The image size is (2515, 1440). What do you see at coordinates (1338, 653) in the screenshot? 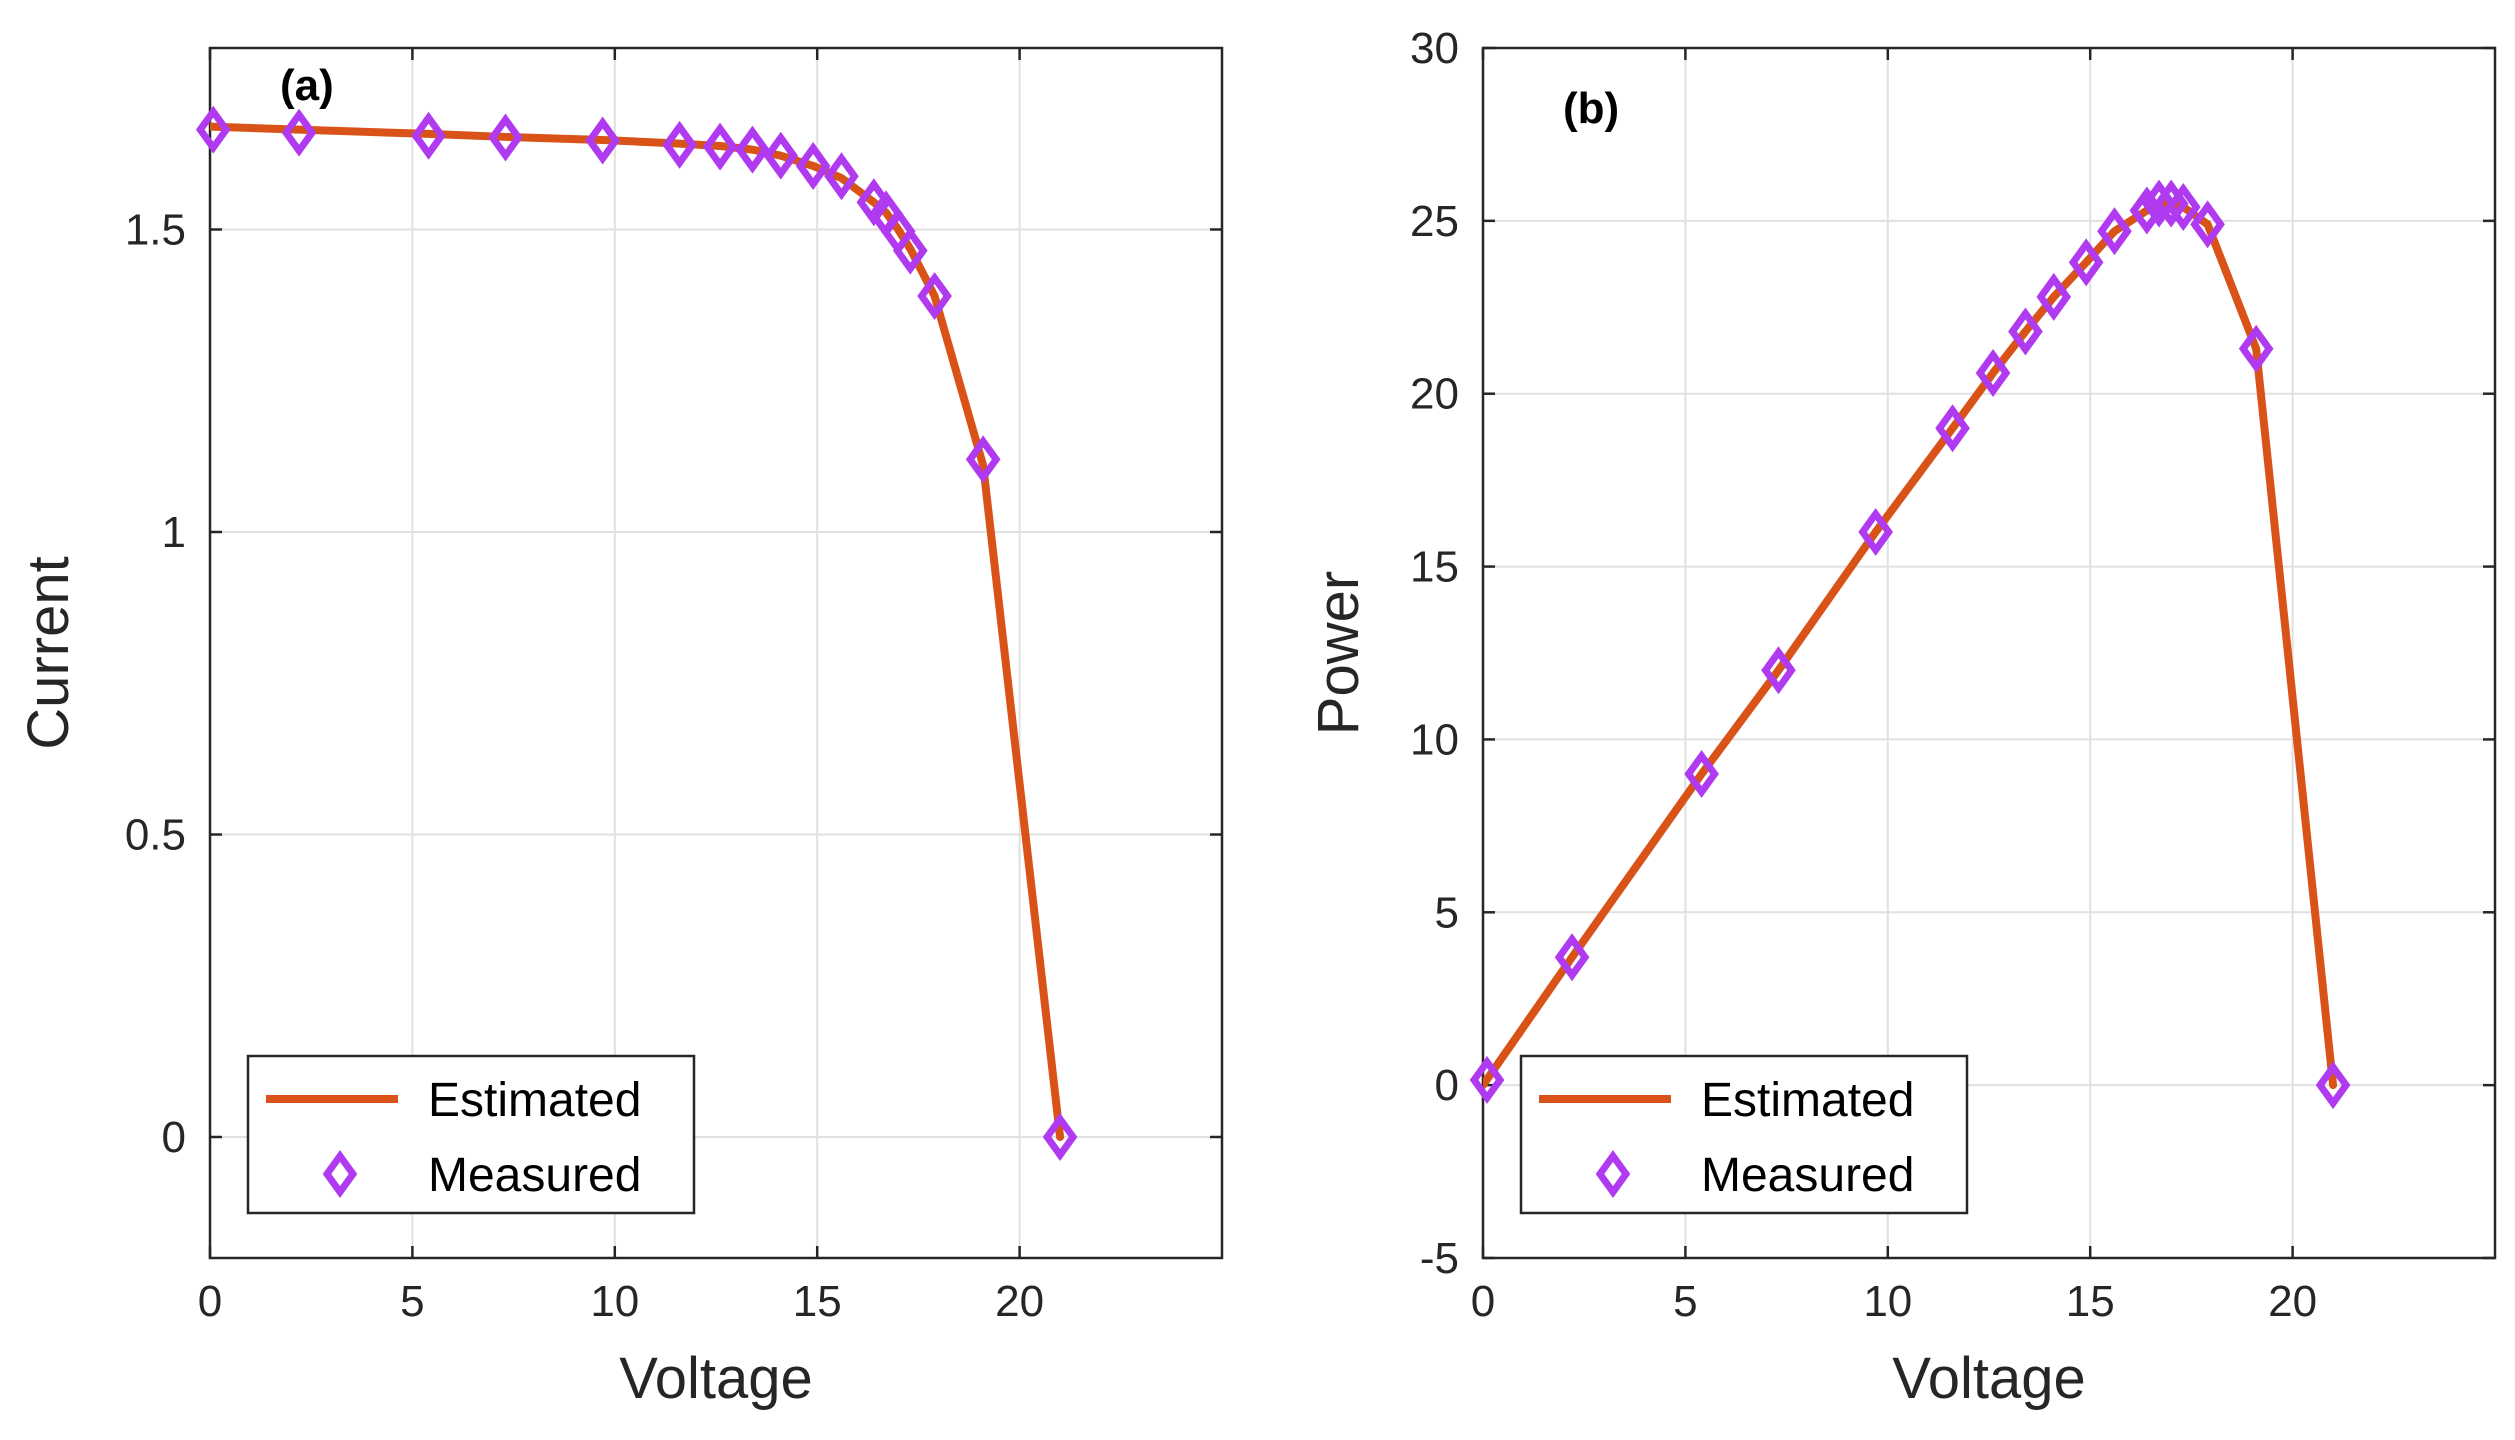
I see `y-axis-title: Power` at bounding box center [1338, 653].